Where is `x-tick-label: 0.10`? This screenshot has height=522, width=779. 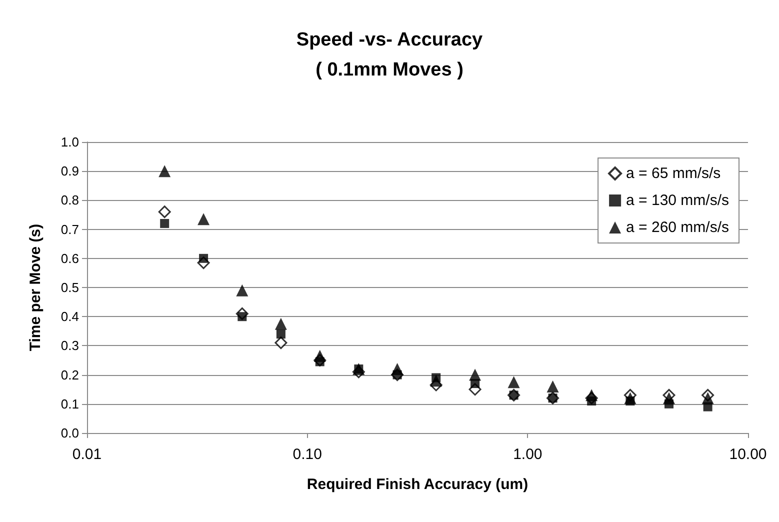 x-tick-label: 0.10 is located at coordinates (307, 454).